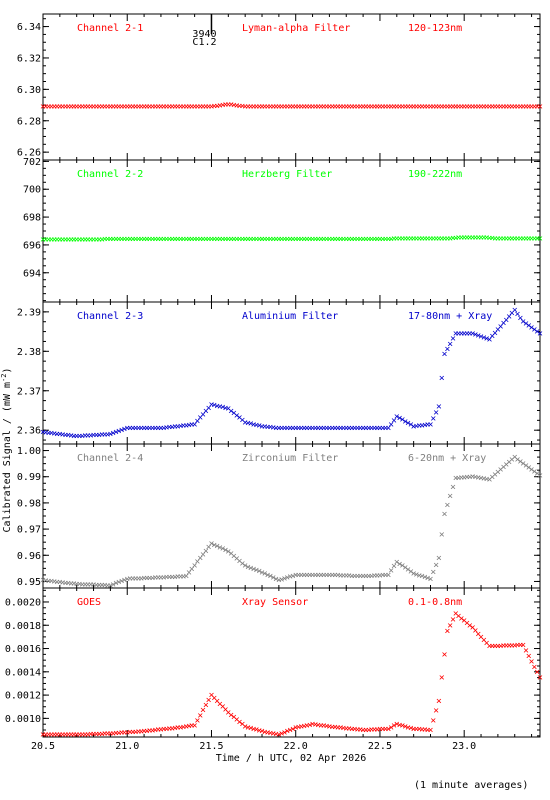 This screenshot has height=800, width=550. I want to click on y-tick-label: 1.00, so click(29, 451).